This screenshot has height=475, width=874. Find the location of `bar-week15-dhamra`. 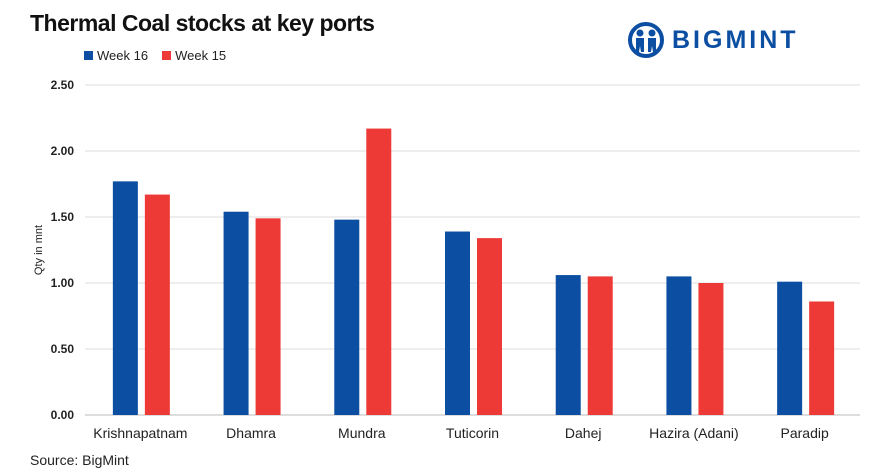

bar-week15-dhamra is located at coordinates (268, 316).